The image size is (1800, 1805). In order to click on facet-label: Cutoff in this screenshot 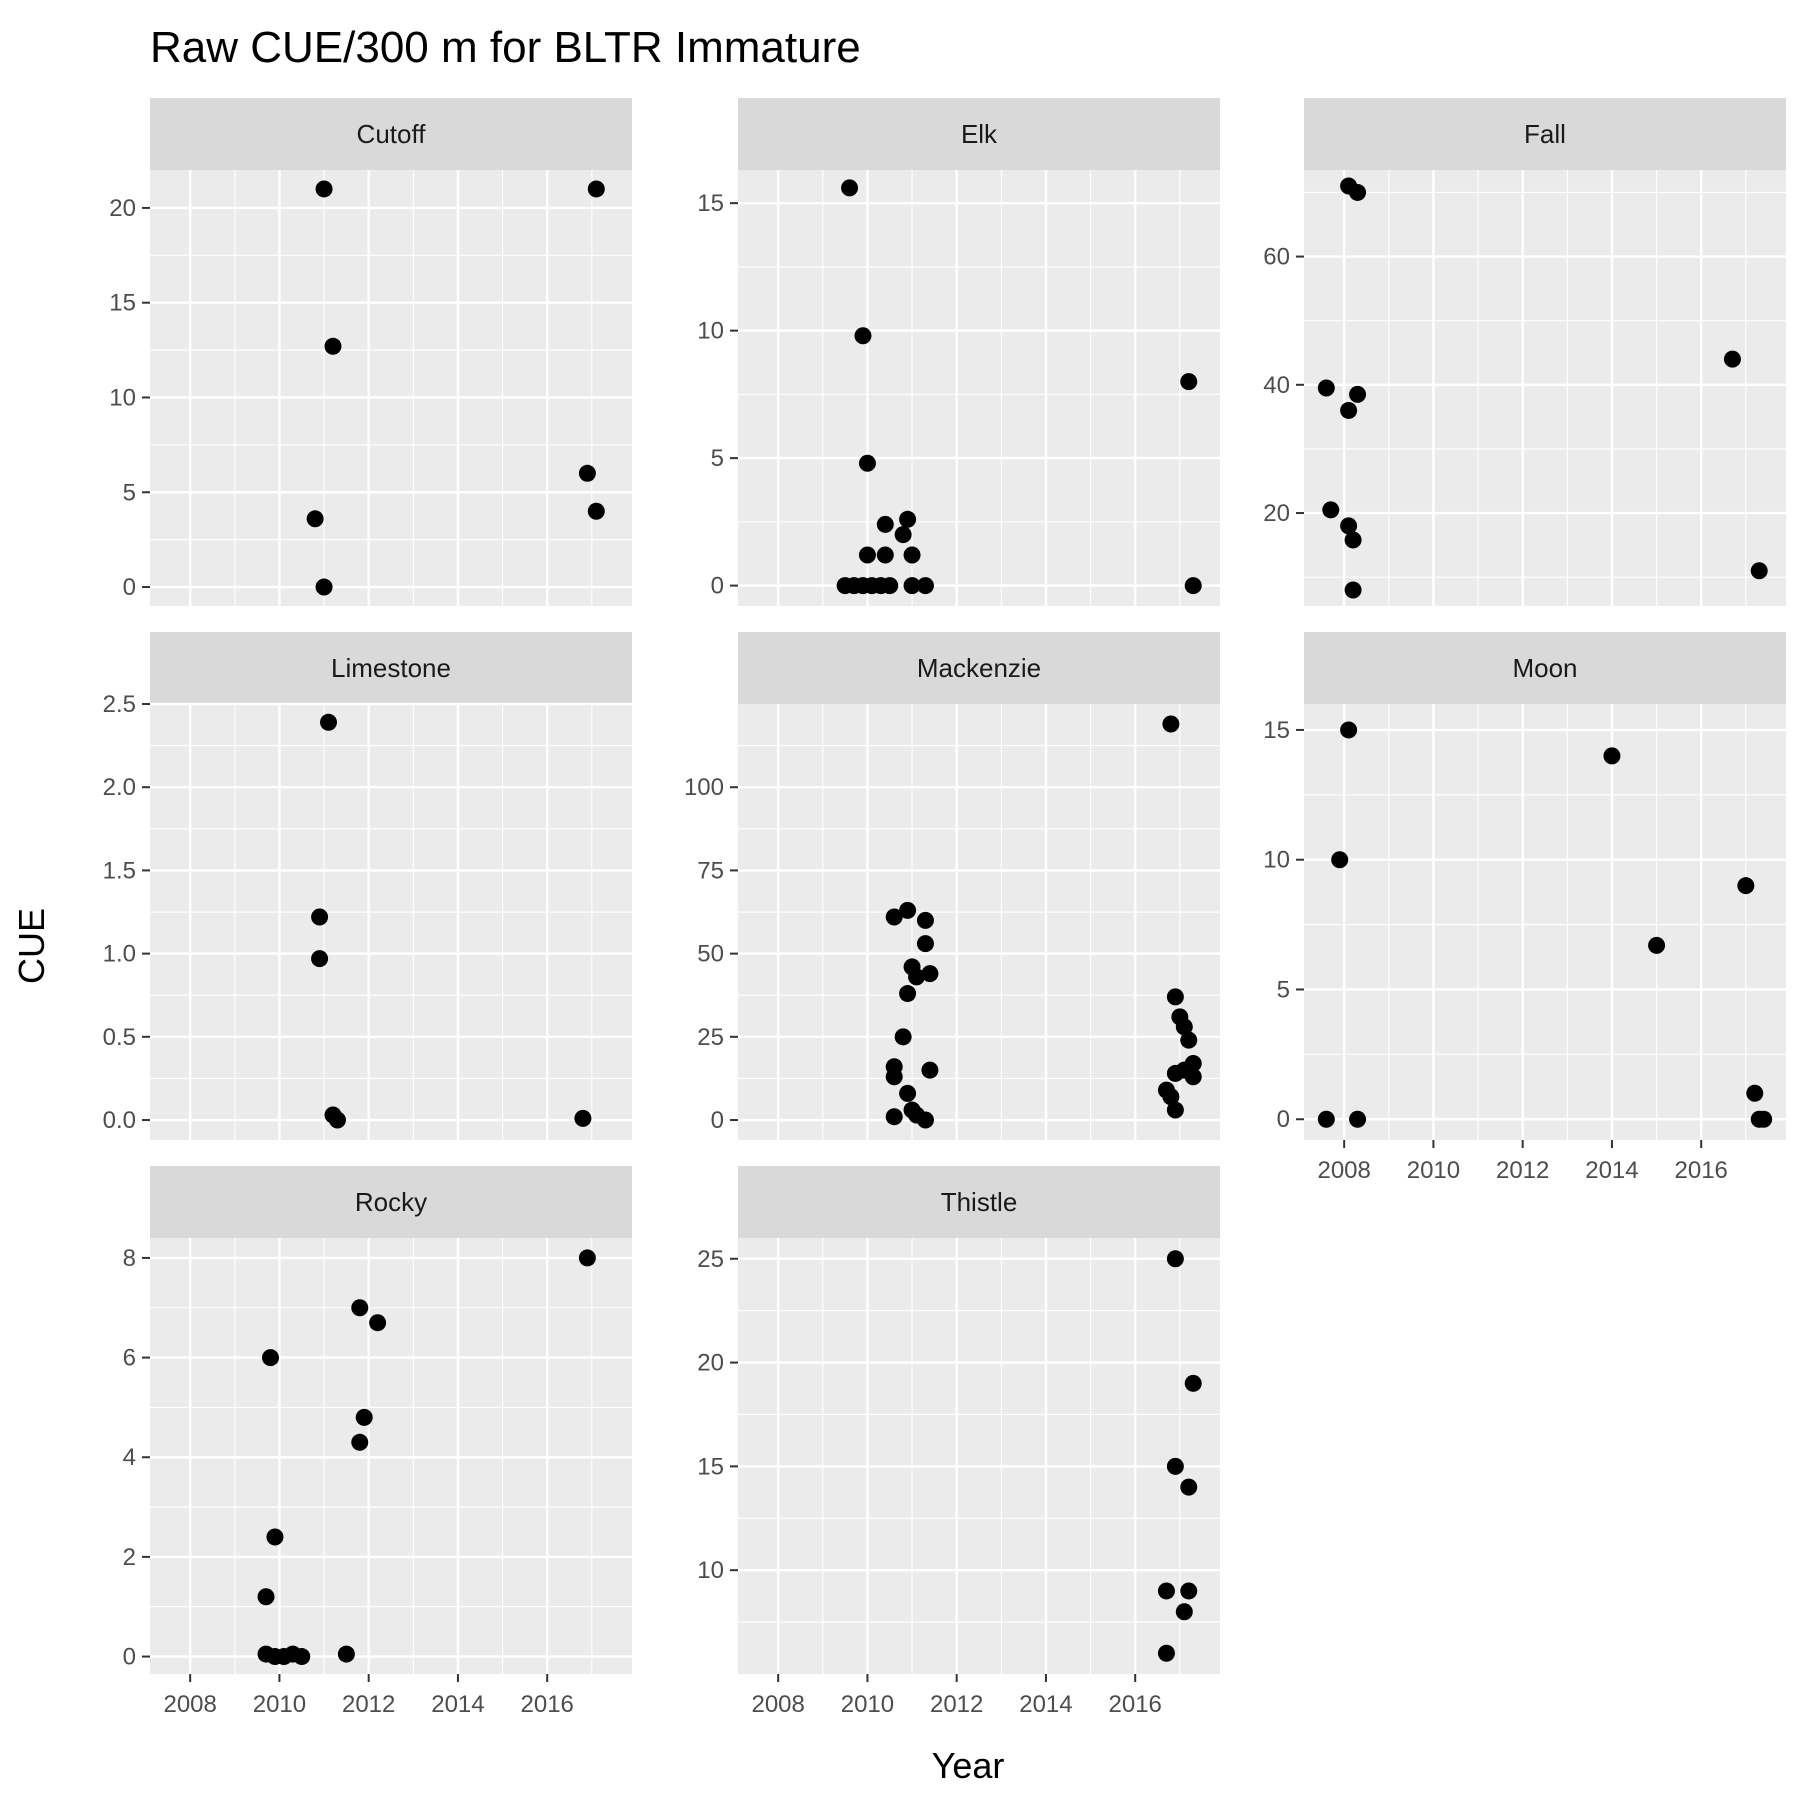, I will do `click(392, 134)`.